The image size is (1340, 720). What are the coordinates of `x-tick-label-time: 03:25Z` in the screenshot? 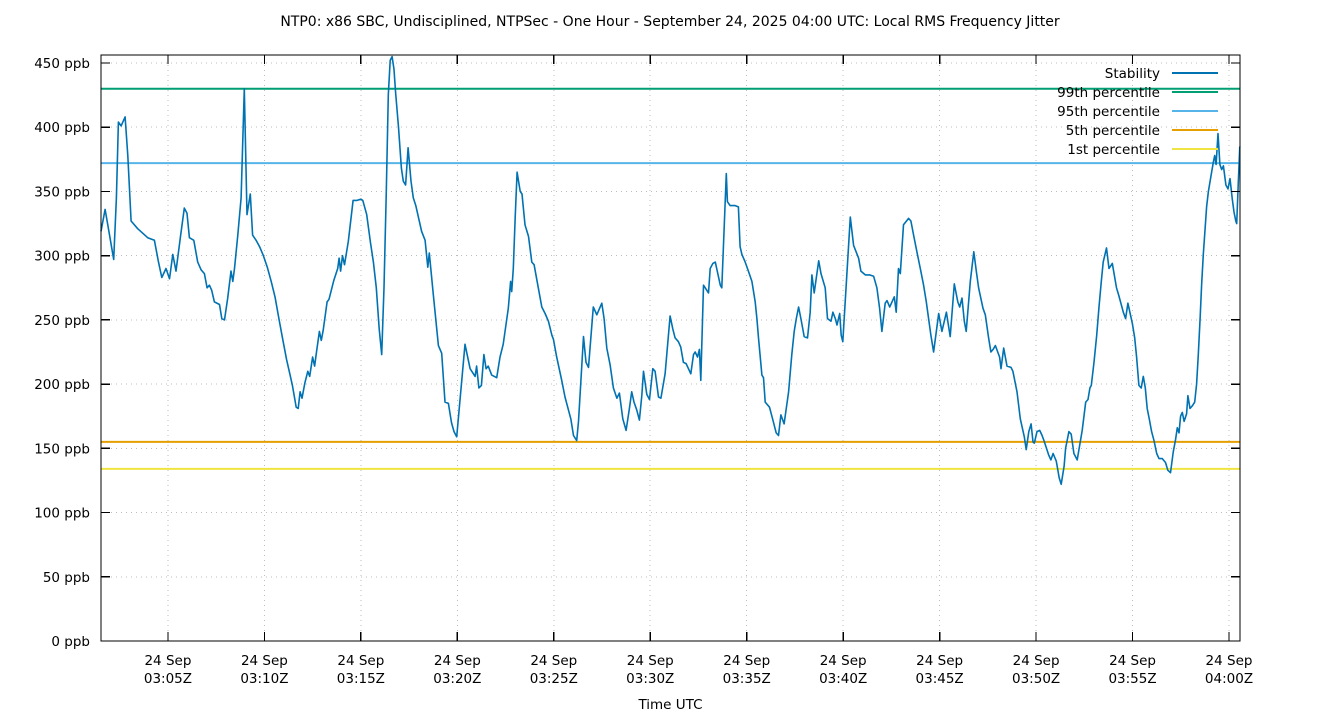 It's located at (554, 679).